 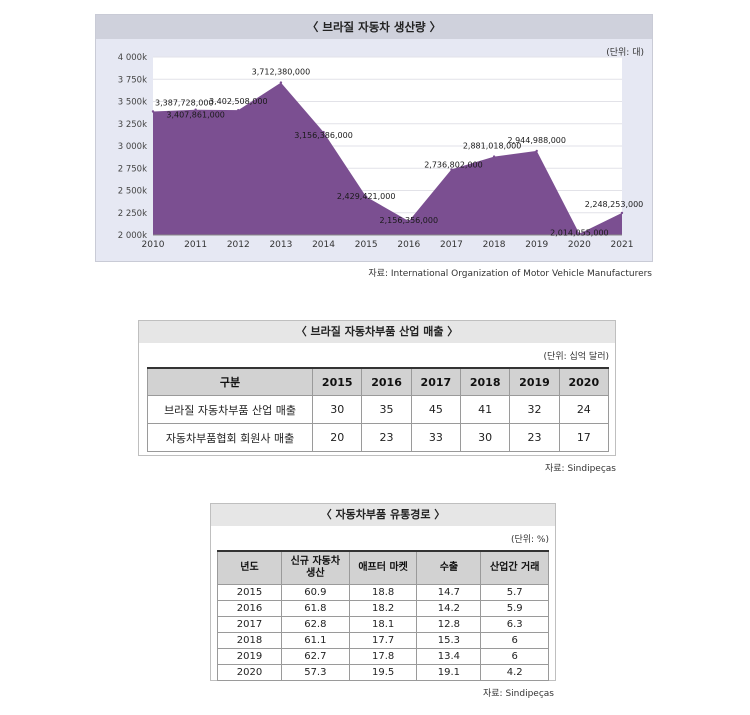 I want to click on x-tick-label: 2011, so click(x=195, y=245).